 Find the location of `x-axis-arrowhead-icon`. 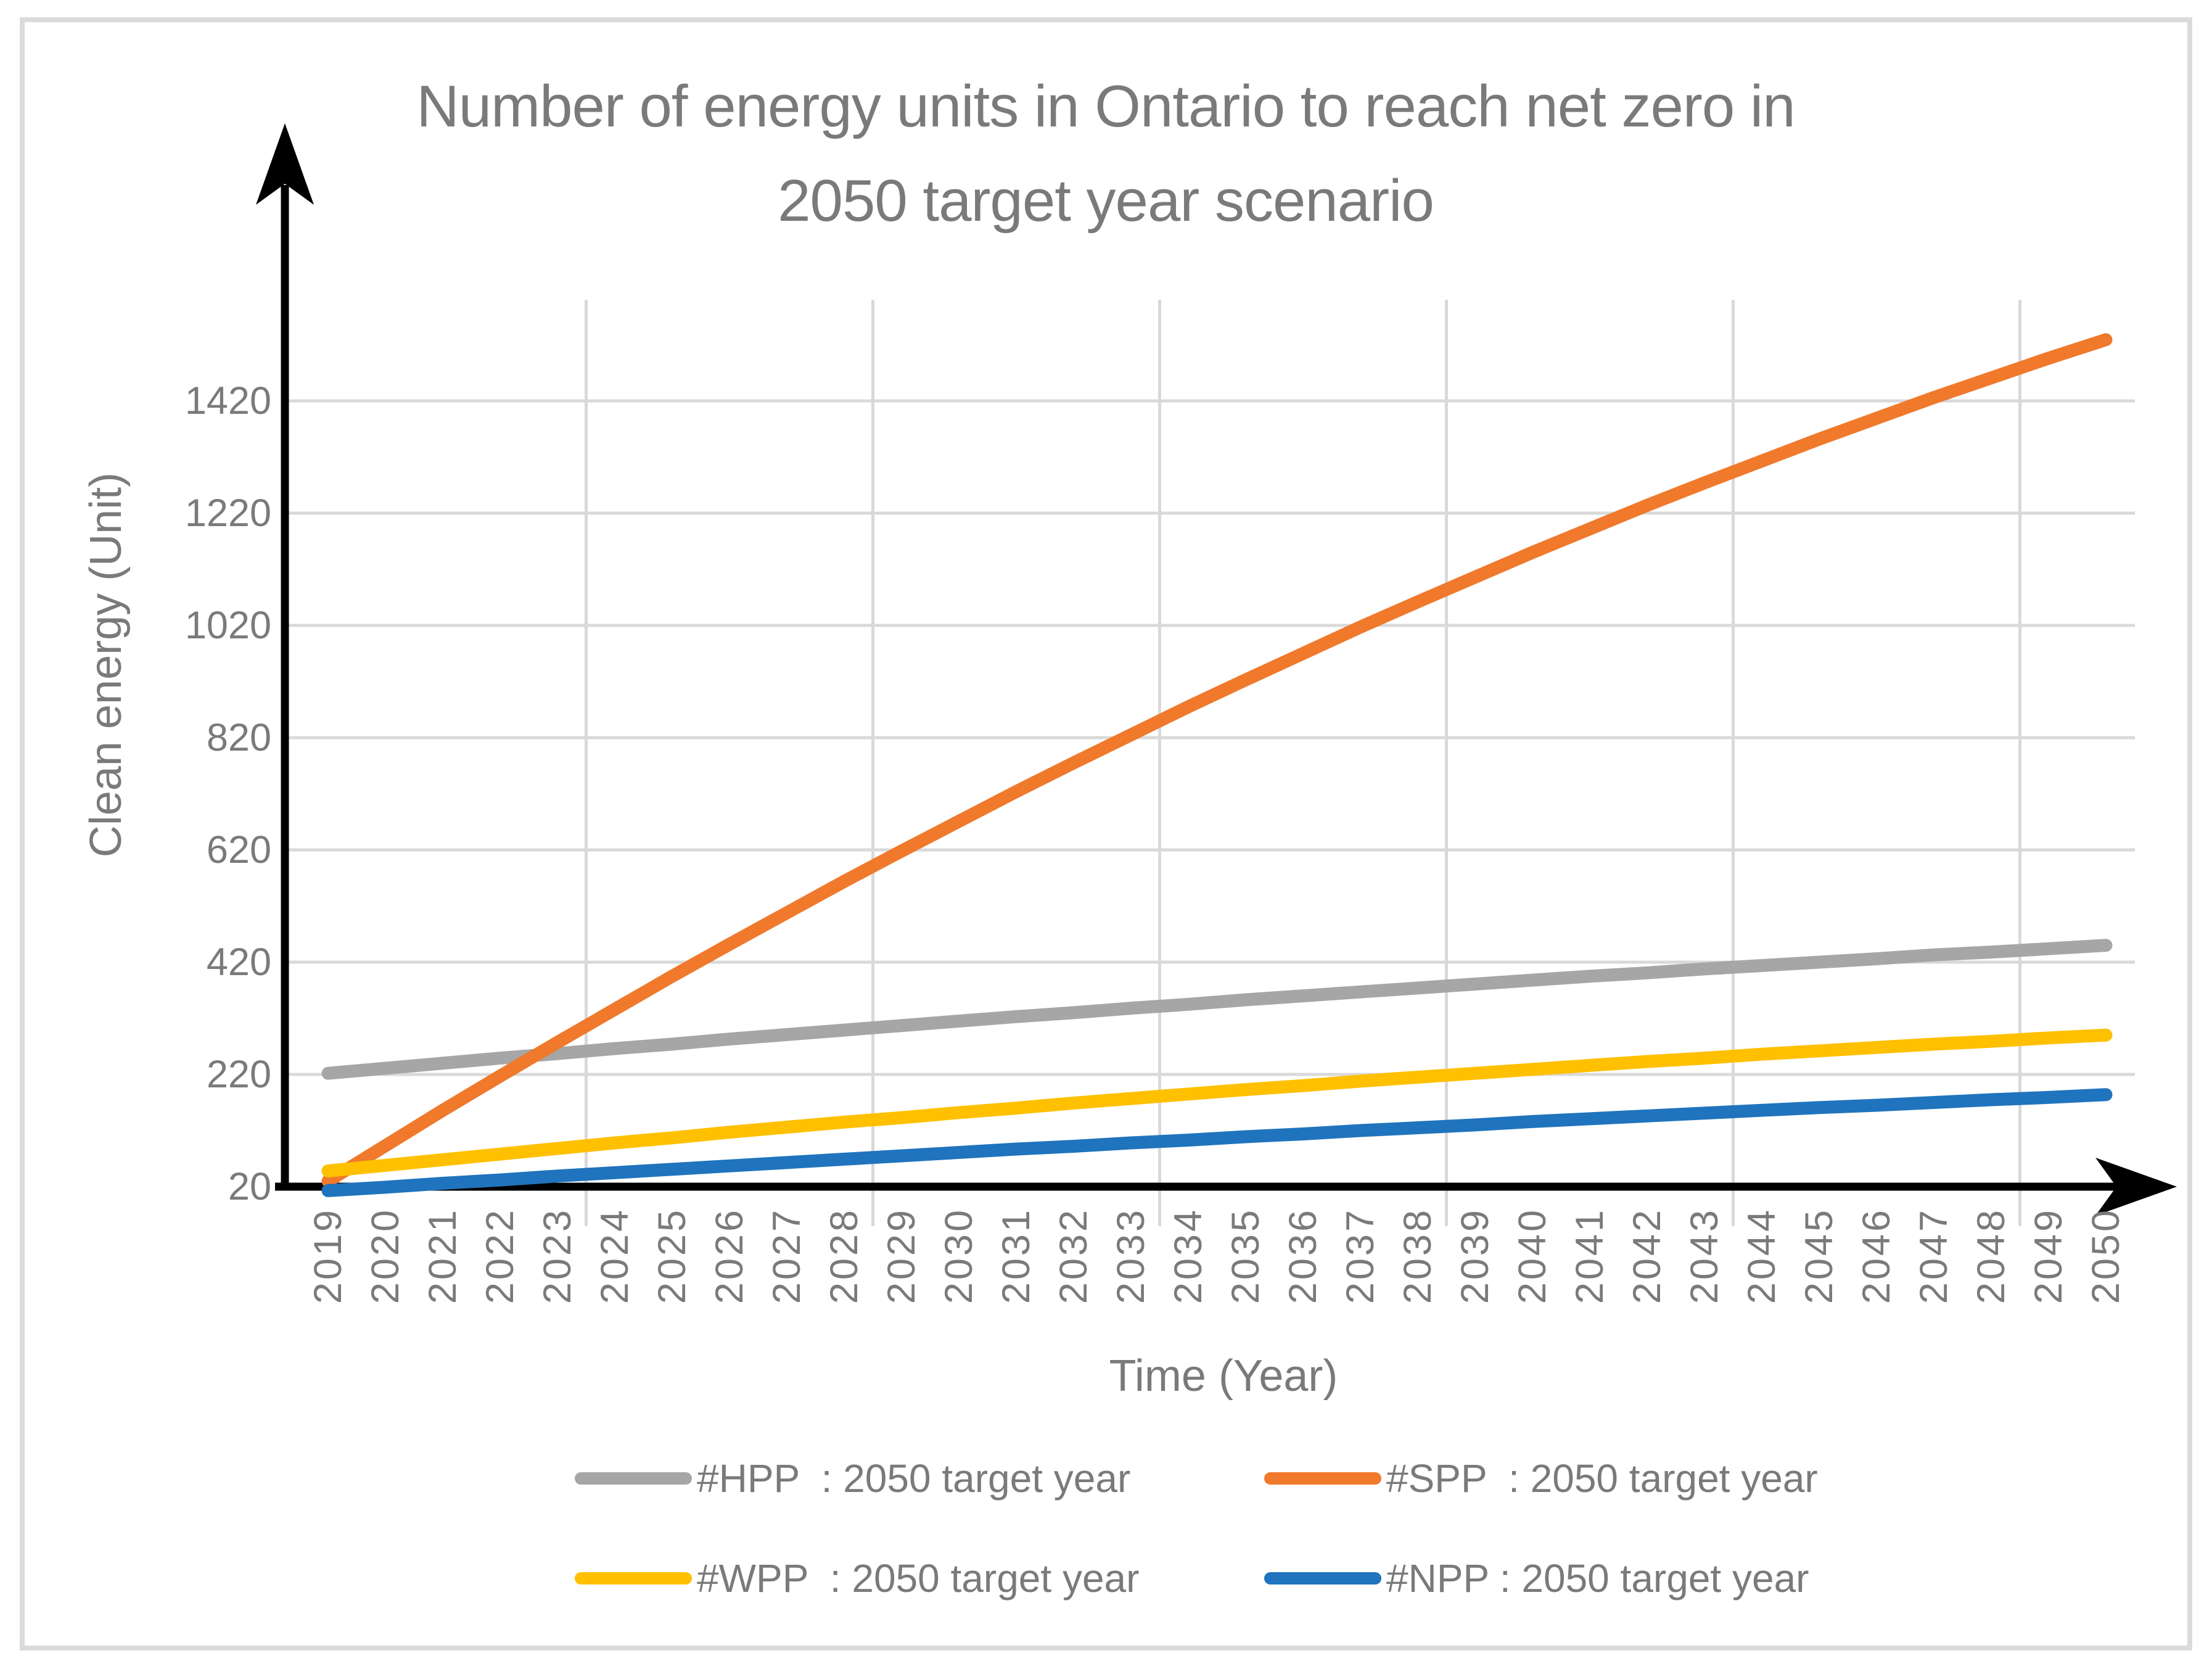

x-axis-arrowhead-icon is located at coordinates (2136, 1187).